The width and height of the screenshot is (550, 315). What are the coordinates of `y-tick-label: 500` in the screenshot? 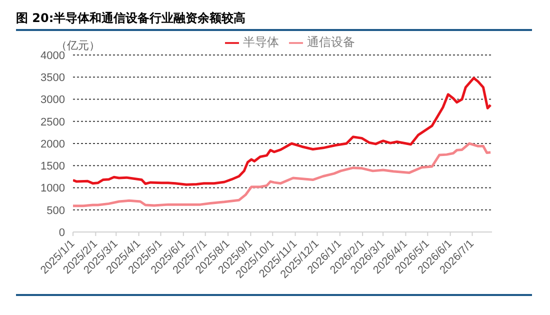 It's located at (55, 210).